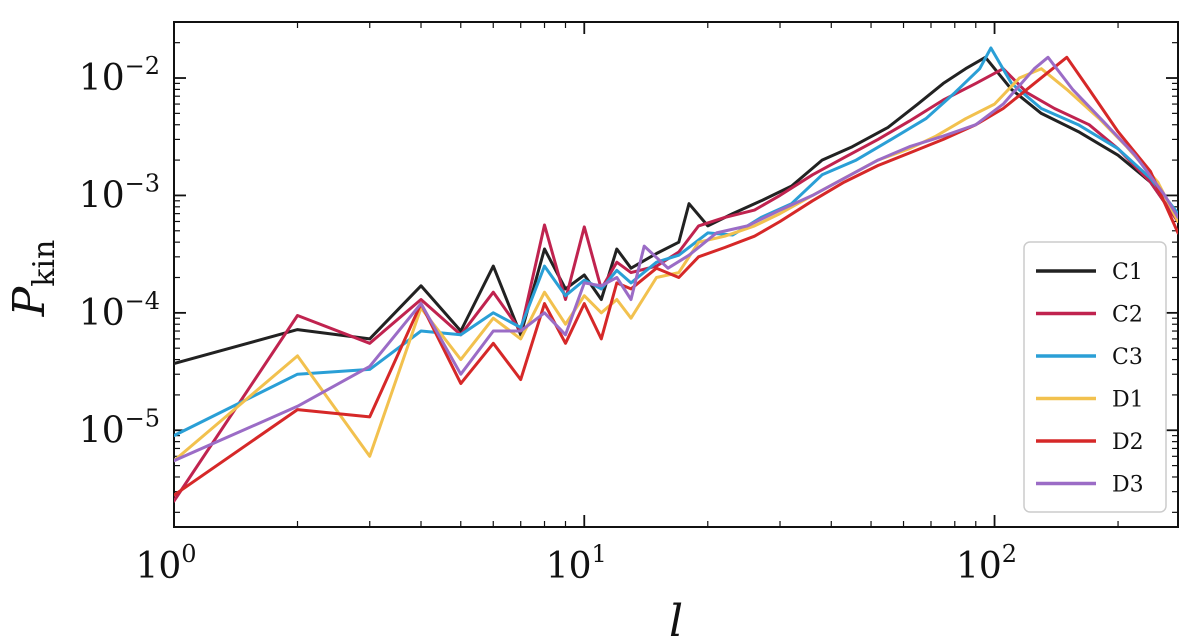 This screenshot has width=1200, height=644. What do you see at coordinates (1128, 442) in the screenshot?
I see `legend-label: D2` at bounding box center [1128, 442].